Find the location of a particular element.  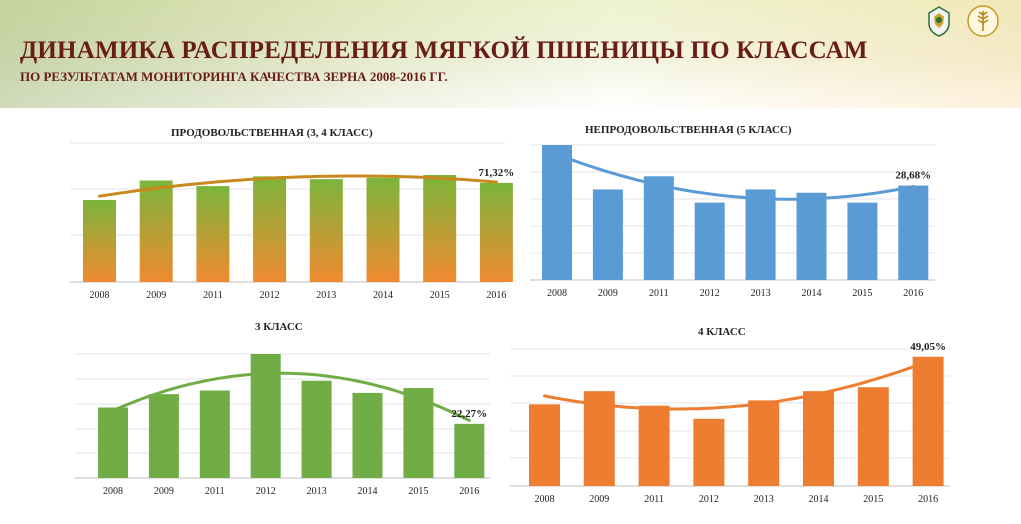

chart2-bar-2012 is located at coordinates (709, 241).